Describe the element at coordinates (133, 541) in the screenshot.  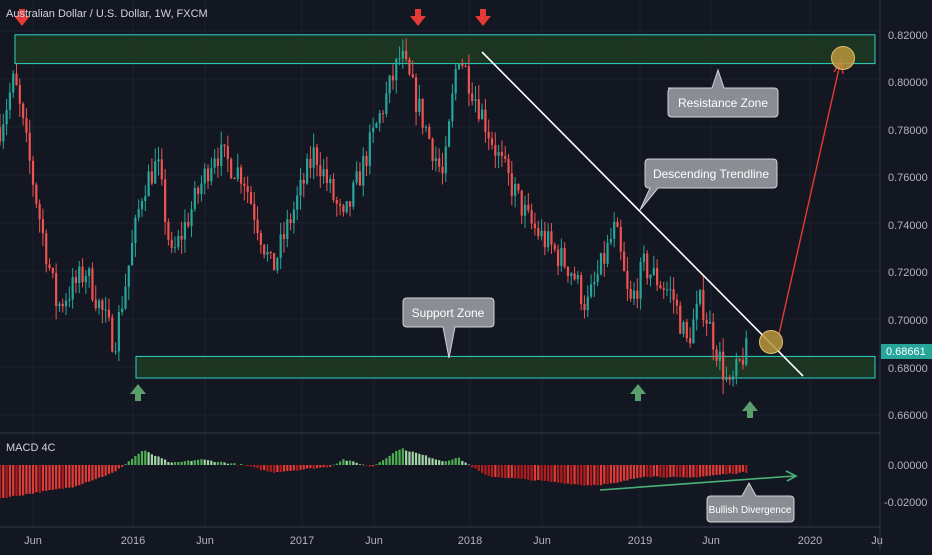
I see `time-tick-label: 2016` at that location.